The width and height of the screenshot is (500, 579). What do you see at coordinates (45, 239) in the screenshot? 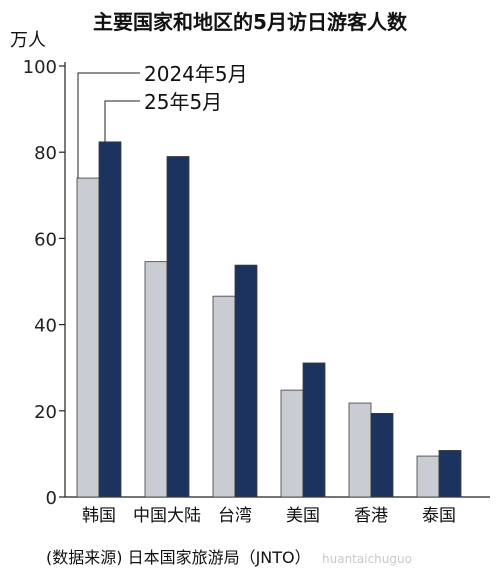
I see `y-tick-label: 60` at bounding box center [45, 239].